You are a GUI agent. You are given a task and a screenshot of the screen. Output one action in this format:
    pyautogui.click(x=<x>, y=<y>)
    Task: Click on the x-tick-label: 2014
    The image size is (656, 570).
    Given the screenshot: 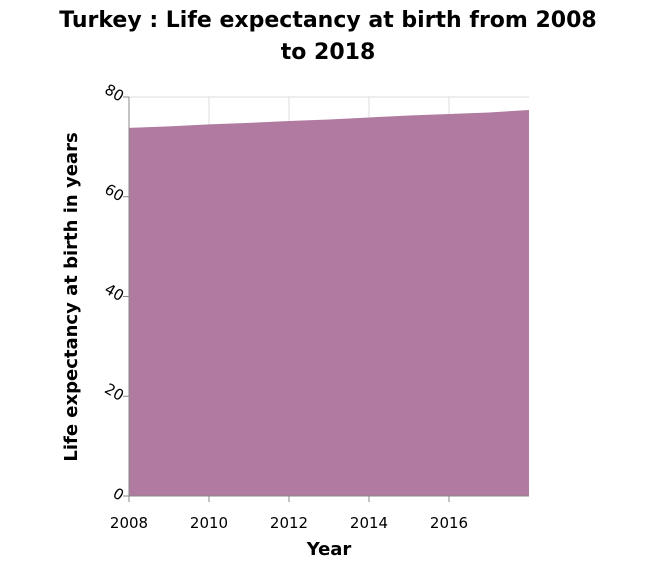 What is the action you would take?
    pyautogui.click(x=369, y=523)
    